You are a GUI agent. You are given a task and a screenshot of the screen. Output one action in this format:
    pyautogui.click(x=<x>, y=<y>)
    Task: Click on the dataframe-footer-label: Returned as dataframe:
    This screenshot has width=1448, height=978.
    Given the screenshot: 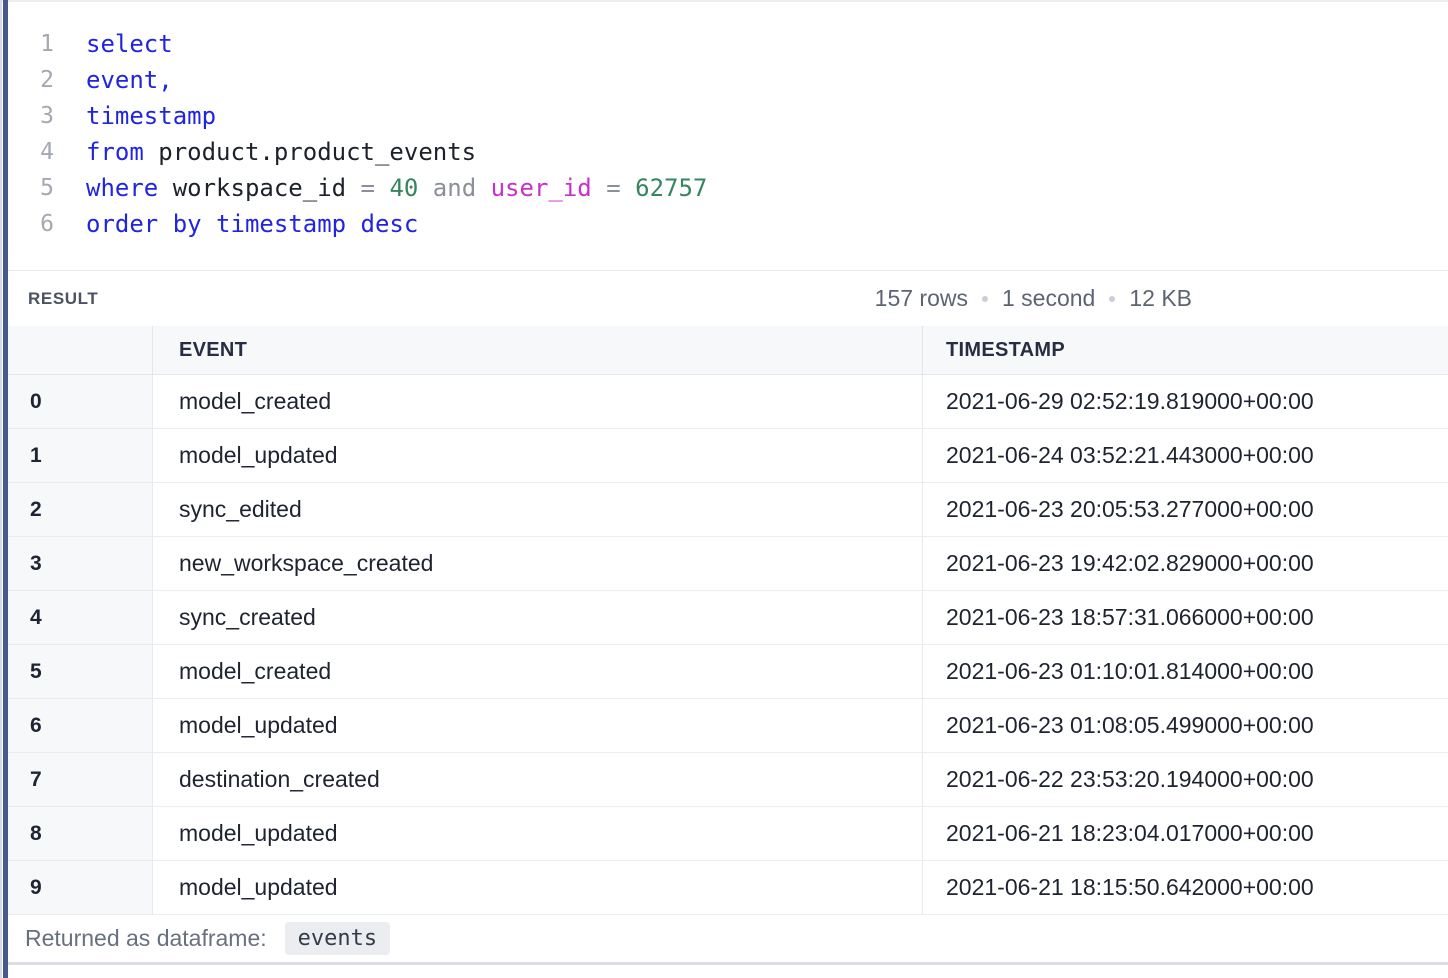 What is the action you would take?
    pyautogui.click(x=146, y=938)
    